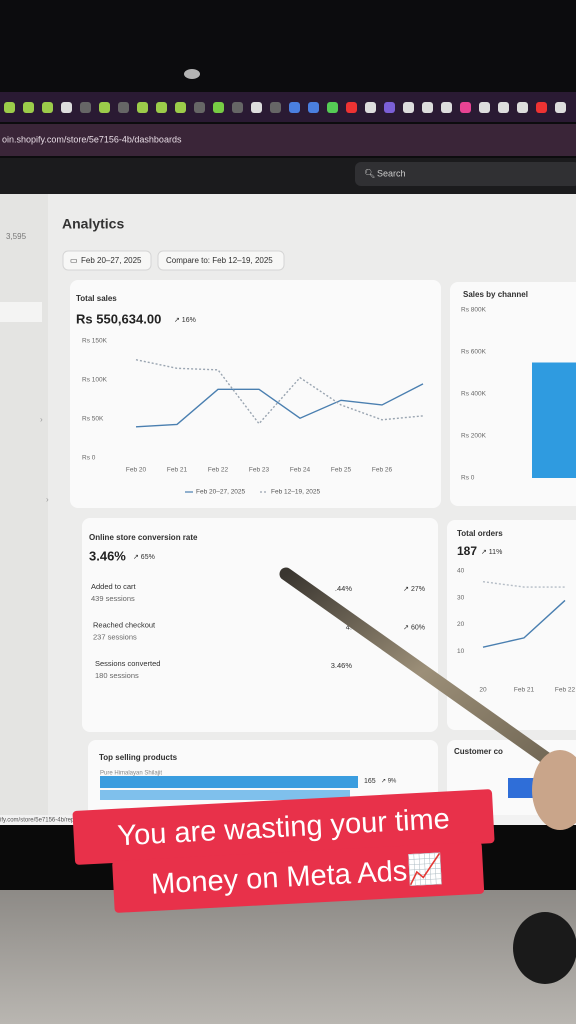 This screenshot has height=1024, width=576. Describe the element at coordinates (124, 624) in the screenshot. I see `row-label: Reached checkout` at that location.